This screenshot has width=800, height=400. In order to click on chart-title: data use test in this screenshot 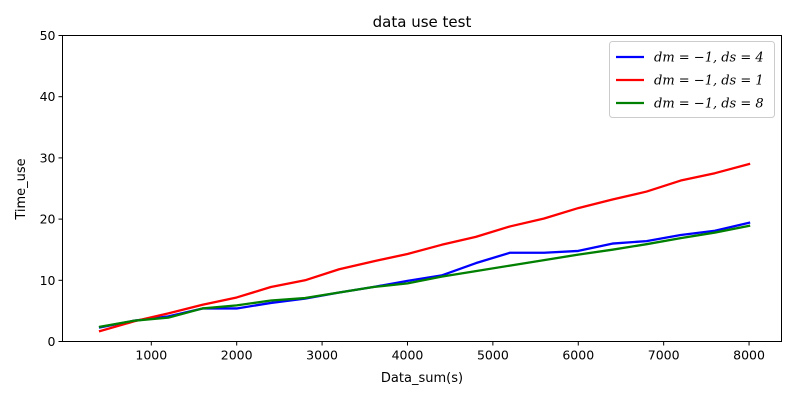, I will do `click(422, 22)`.